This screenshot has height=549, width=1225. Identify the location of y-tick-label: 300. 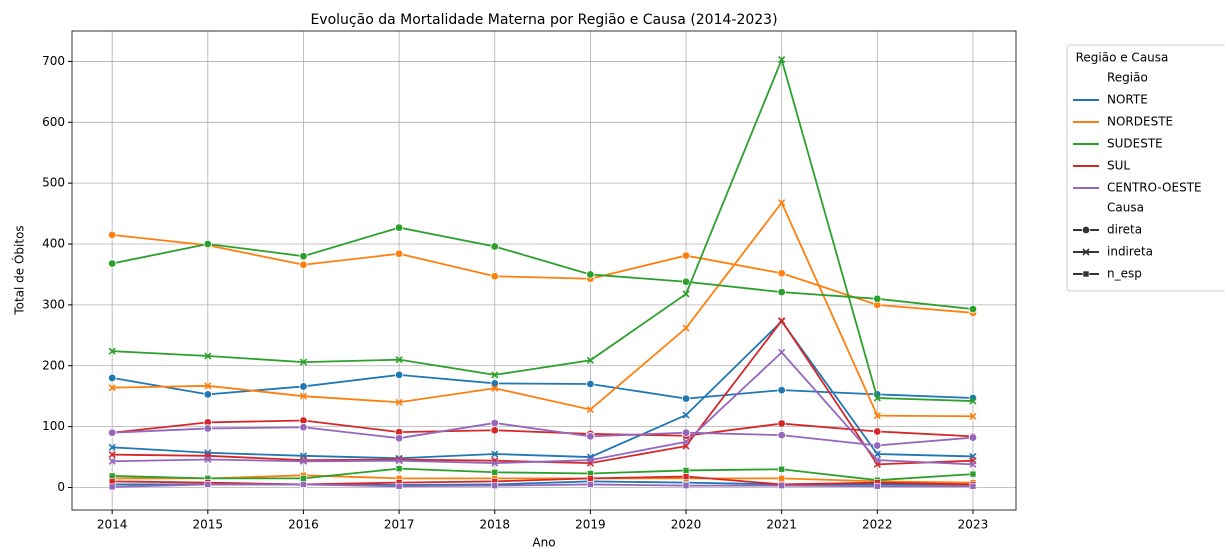
(53, 304).